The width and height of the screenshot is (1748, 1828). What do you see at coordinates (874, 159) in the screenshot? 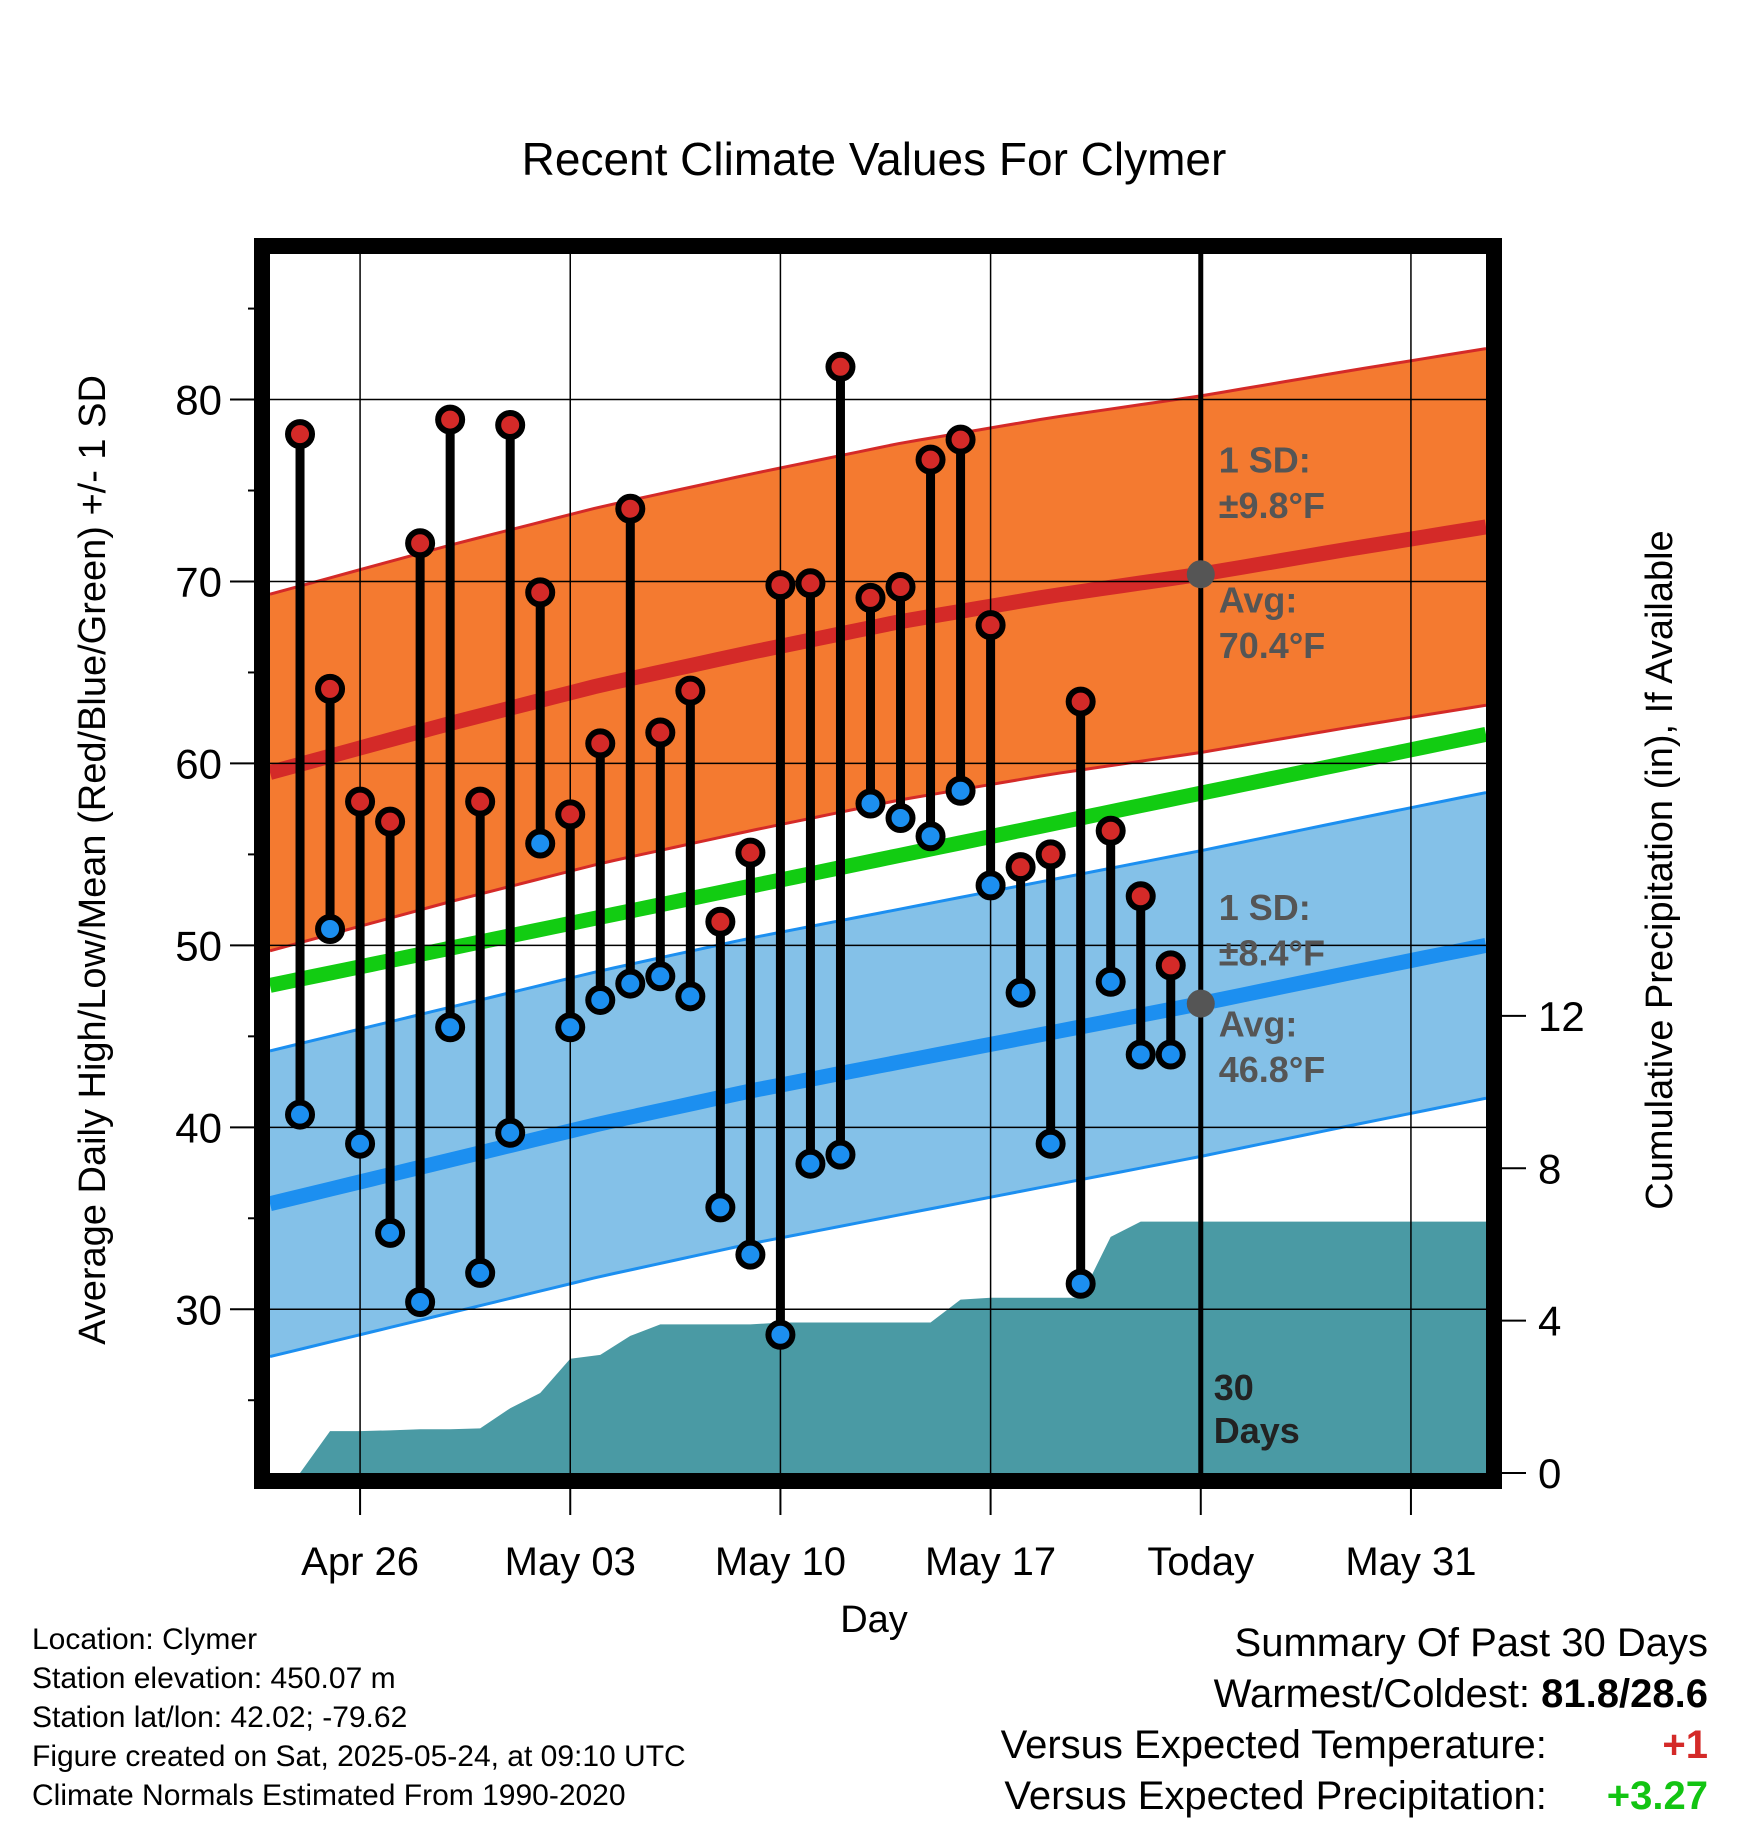
I see `chart-title: Recent Climate Values For Clymer` at bounding box center [874, 159].